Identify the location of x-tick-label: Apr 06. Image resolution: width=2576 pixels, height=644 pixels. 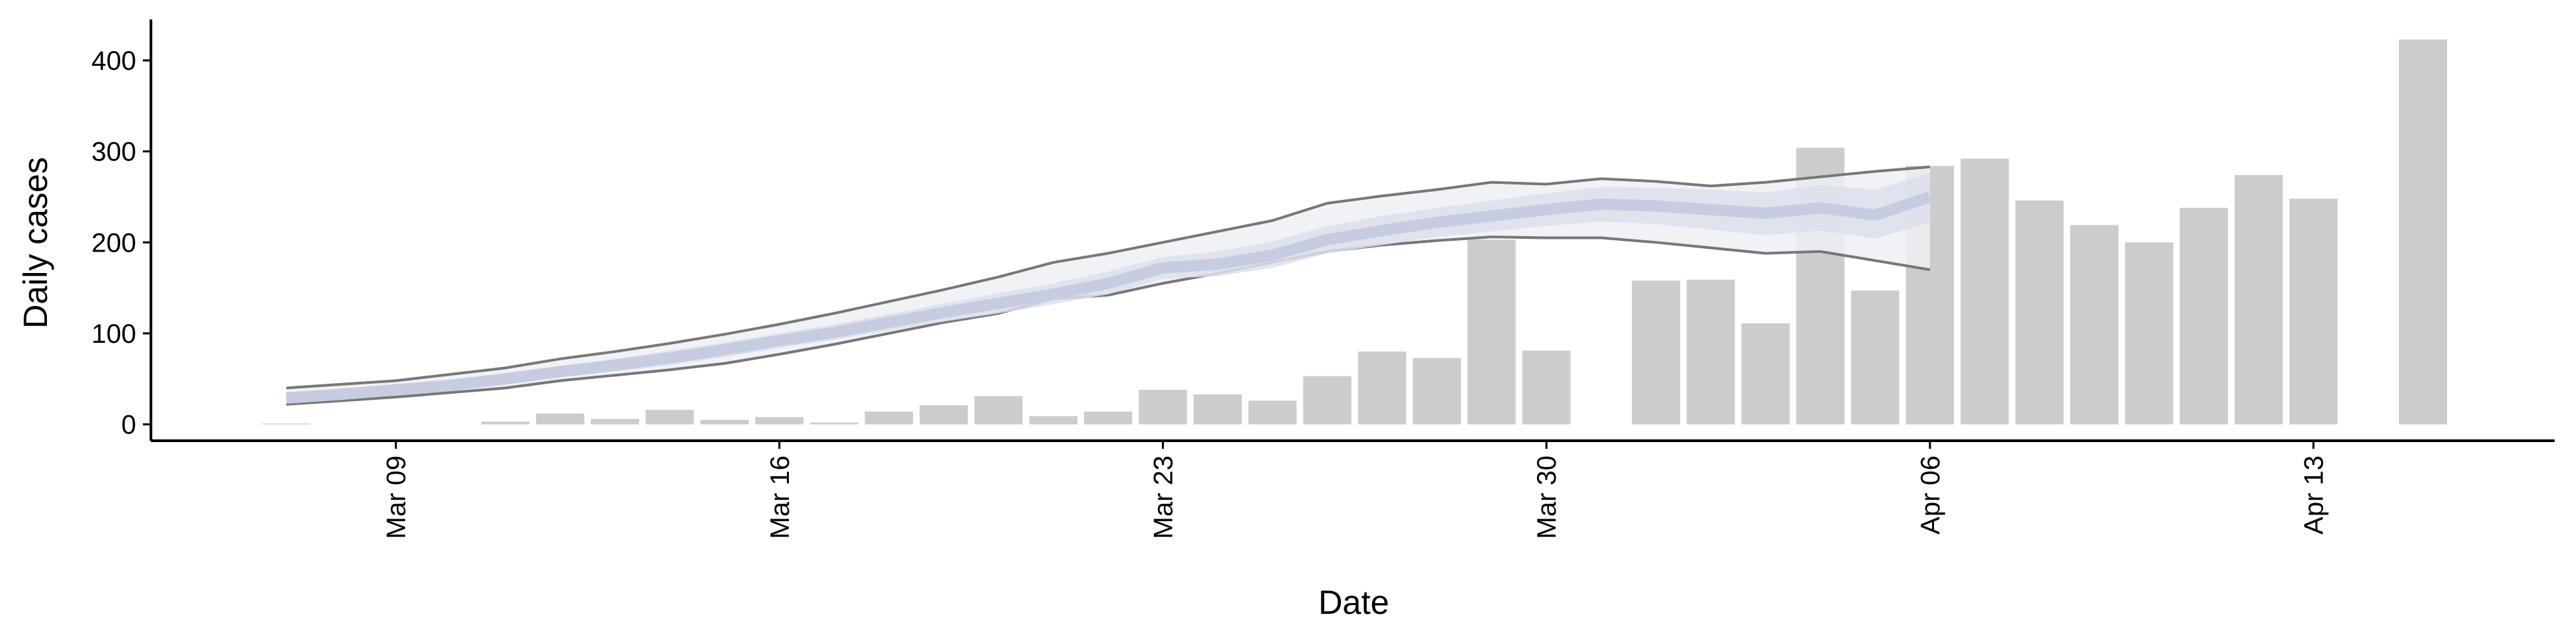
(1930, 495).